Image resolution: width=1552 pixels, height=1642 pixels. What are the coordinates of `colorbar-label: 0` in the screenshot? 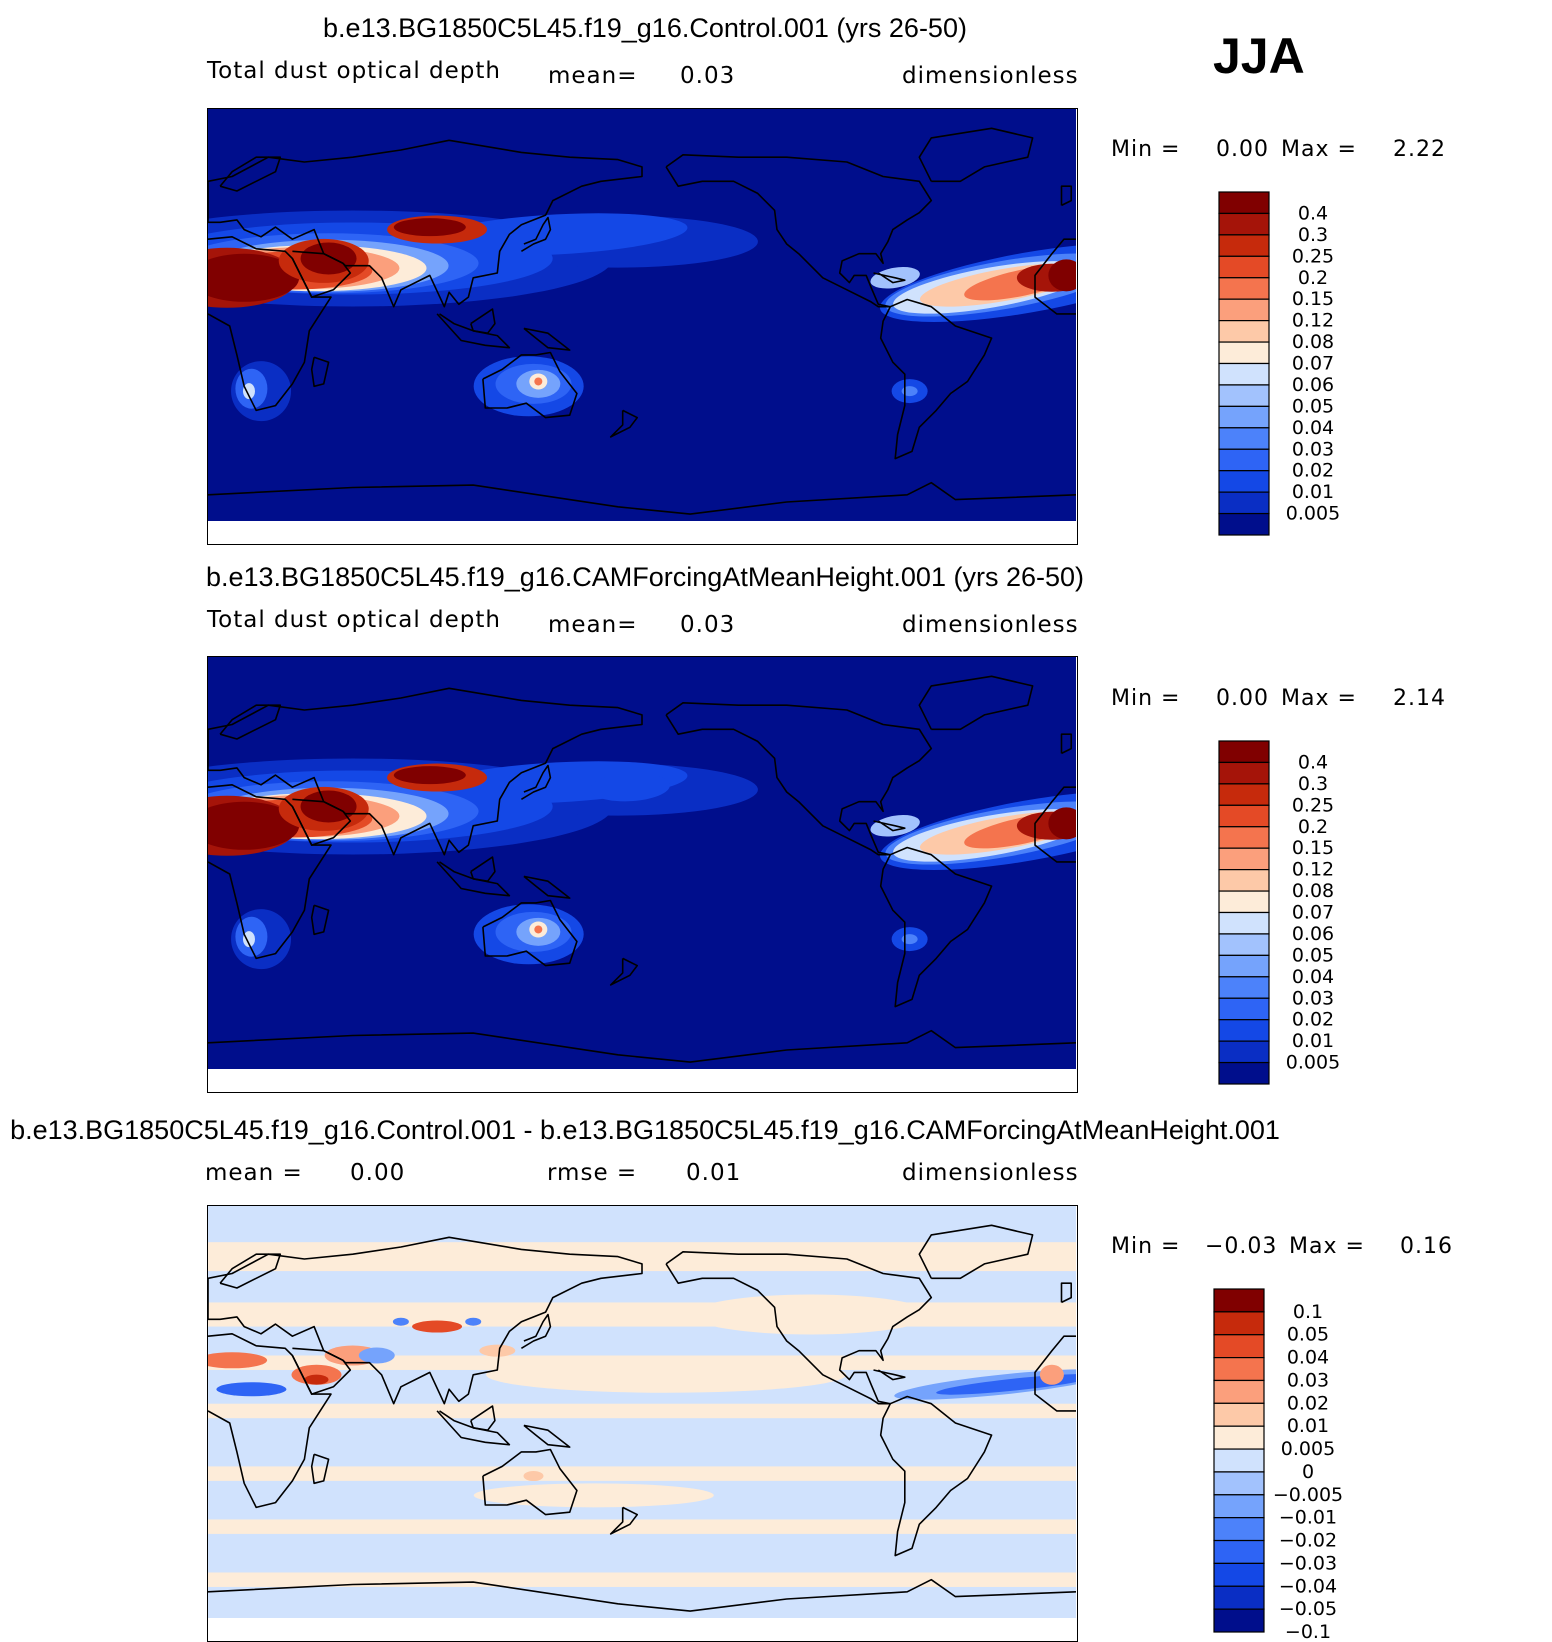 It's located at (1308, 1472).